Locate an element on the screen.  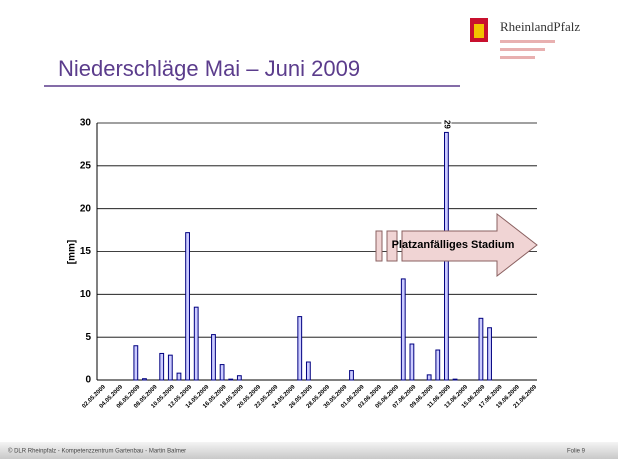
slide-title: Niederschläge Mai – Juni 2009 is located at coordinates (209, 68).